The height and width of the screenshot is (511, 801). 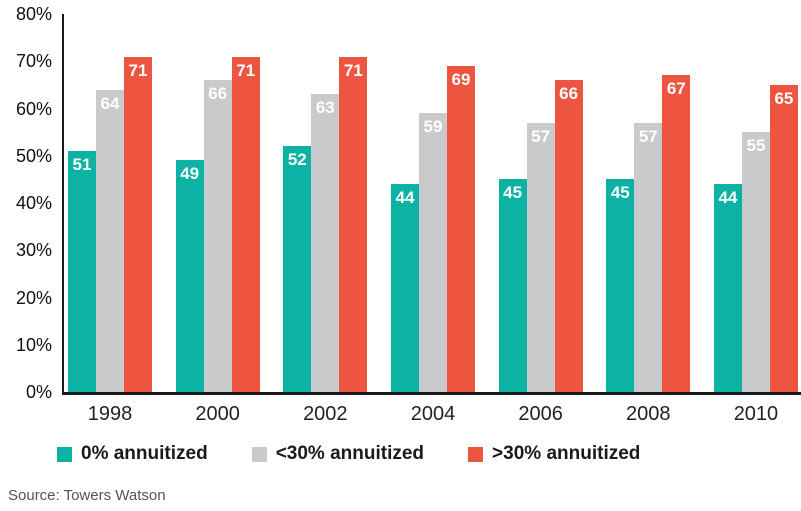 I want to click on x-axis-labels: 1998 2000 2002 2004 2006 2008 2010, so click(x=432, y=414).